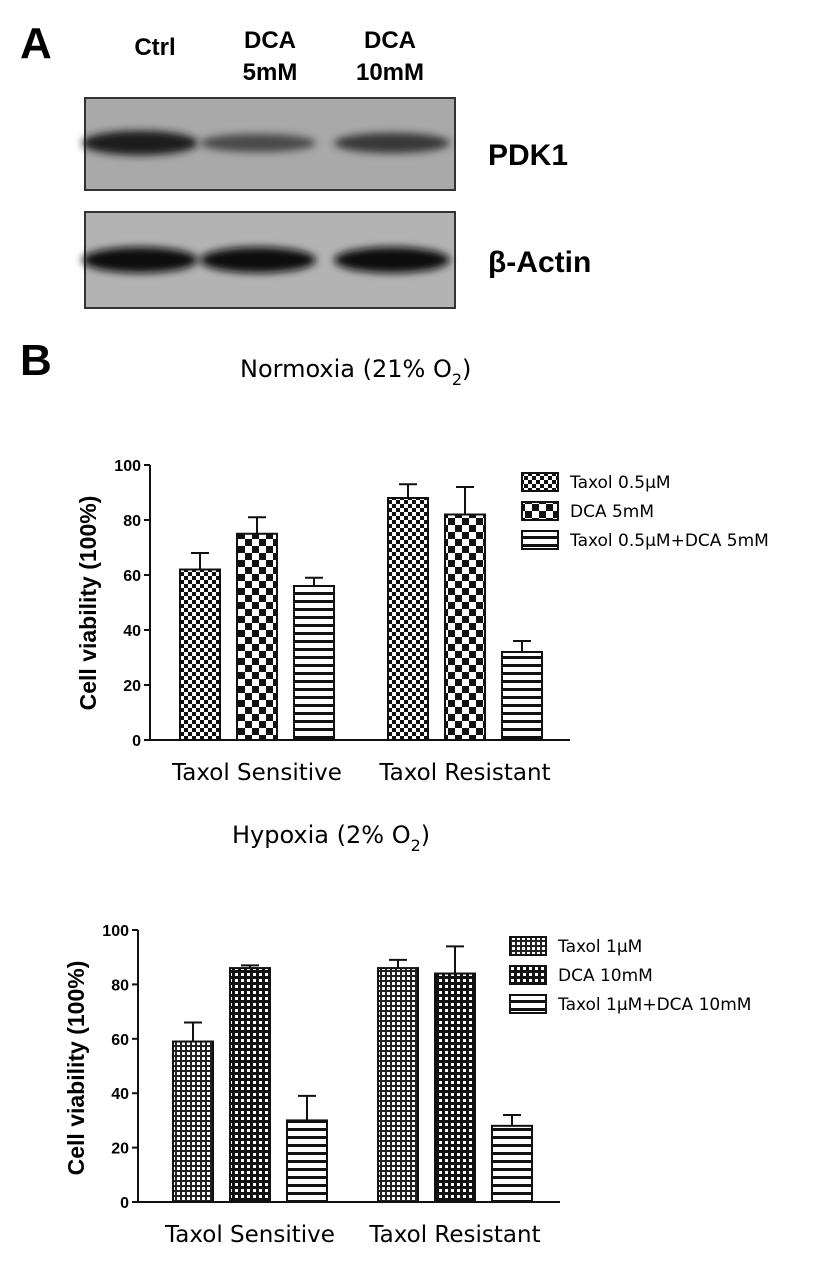  I want to click on chart-title: Normoxia (21% O2), so click(355, 372).